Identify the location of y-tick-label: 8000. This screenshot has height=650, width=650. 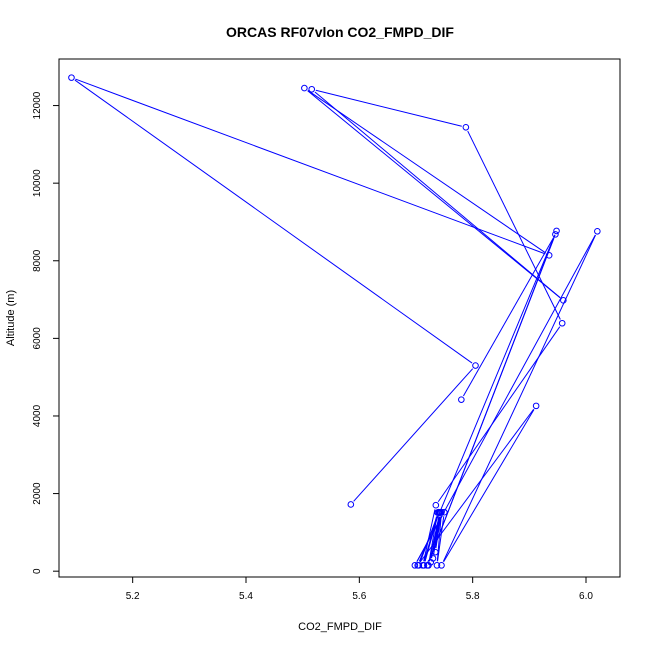
(37, 260).